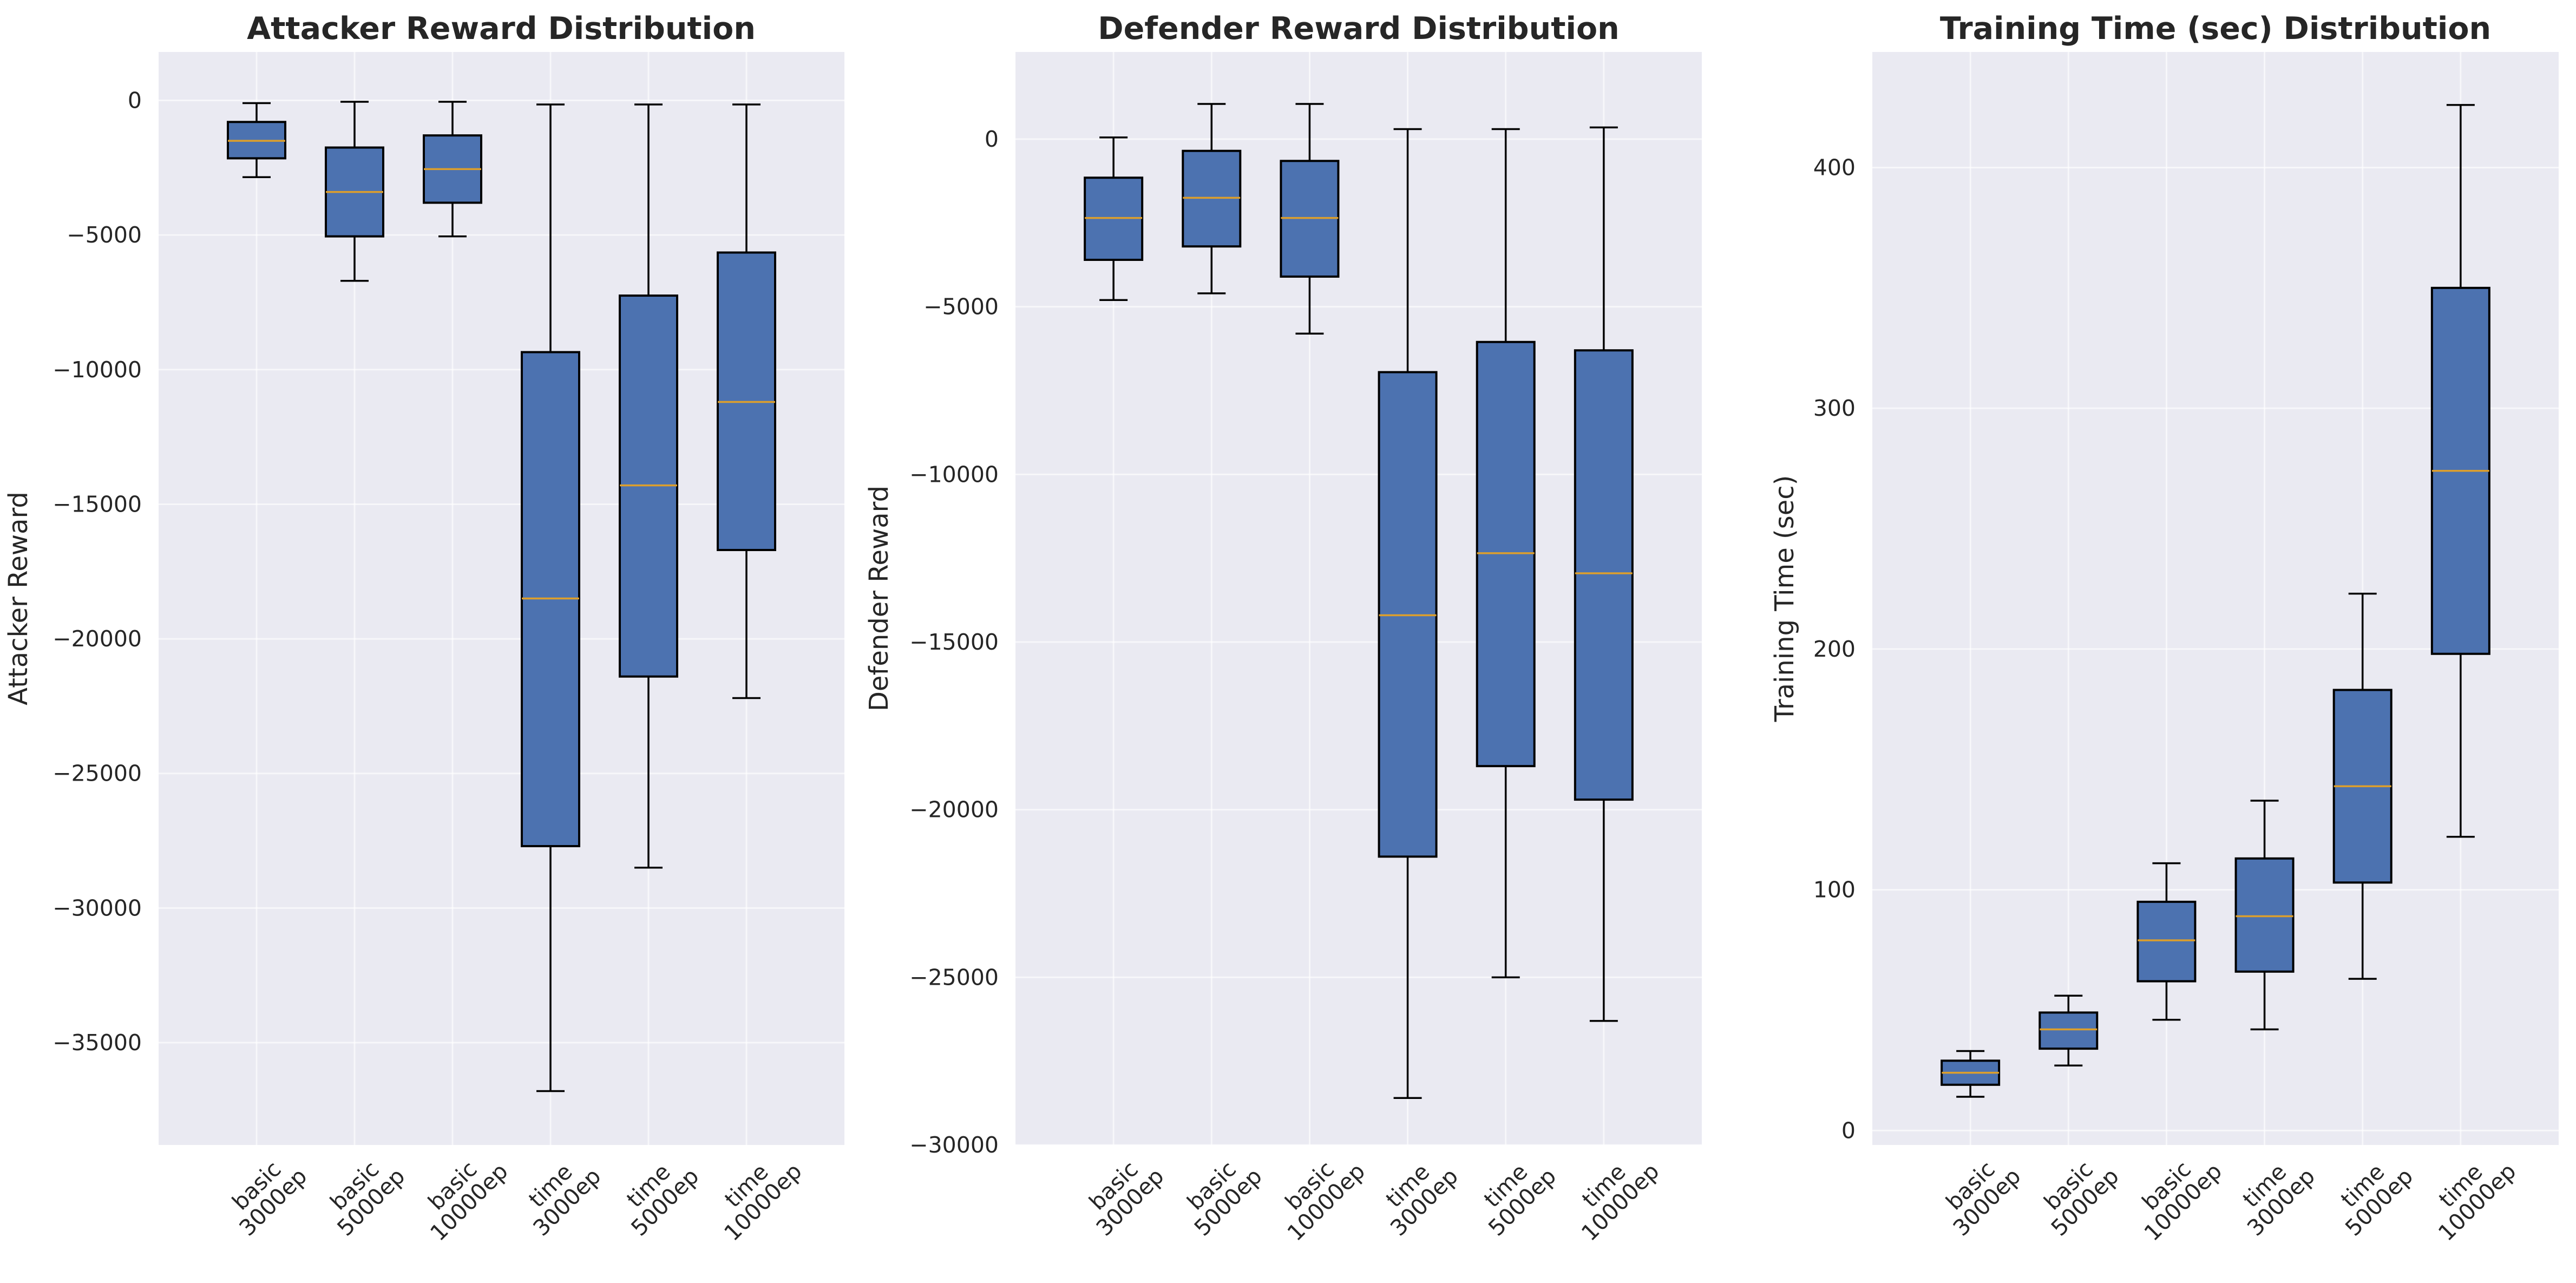 This screenshot has height=1283, width=2576. Describe the element at coordinates (2215, 29) in the screenshot. I see `chart-title: Training Time (sec) Distribution` at that location.